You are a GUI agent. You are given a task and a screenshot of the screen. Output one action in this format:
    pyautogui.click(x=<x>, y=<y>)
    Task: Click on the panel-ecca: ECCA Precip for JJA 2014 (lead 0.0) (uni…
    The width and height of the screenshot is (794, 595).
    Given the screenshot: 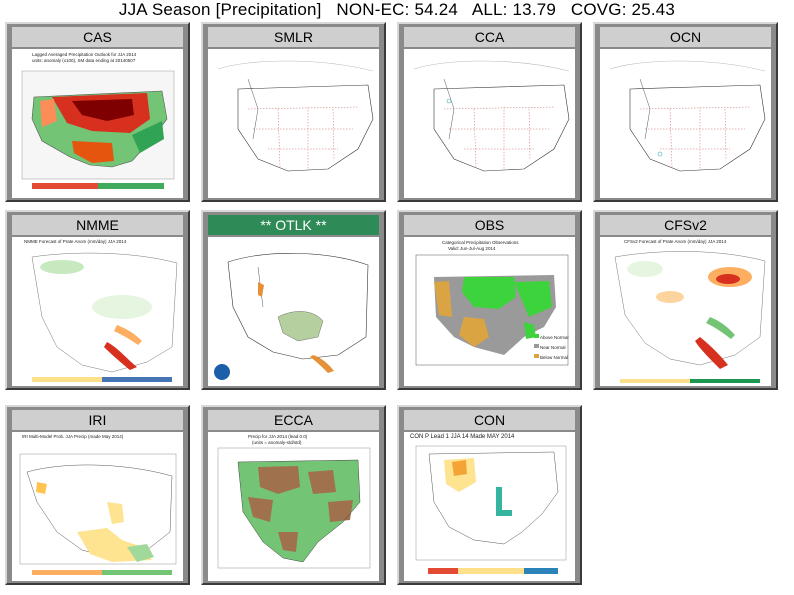 What is the action you would take?
    pyautogui.click(x=293, y=495)
    